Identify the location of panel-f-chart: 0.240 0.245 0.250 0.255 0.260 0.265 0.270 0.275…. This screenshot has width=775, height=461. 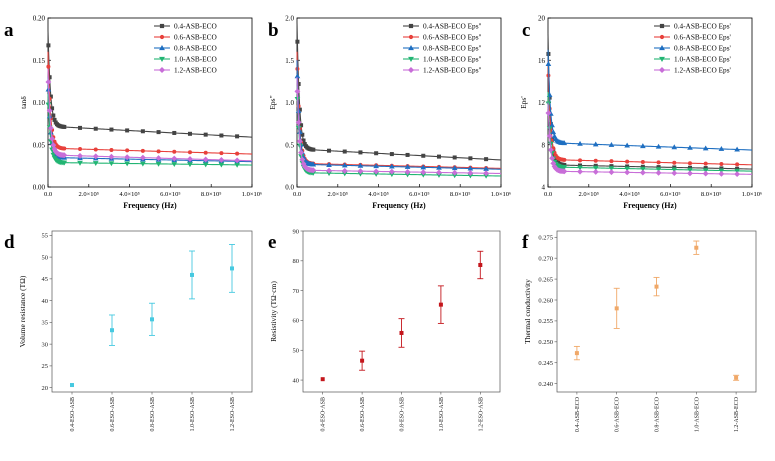
(640, 331).